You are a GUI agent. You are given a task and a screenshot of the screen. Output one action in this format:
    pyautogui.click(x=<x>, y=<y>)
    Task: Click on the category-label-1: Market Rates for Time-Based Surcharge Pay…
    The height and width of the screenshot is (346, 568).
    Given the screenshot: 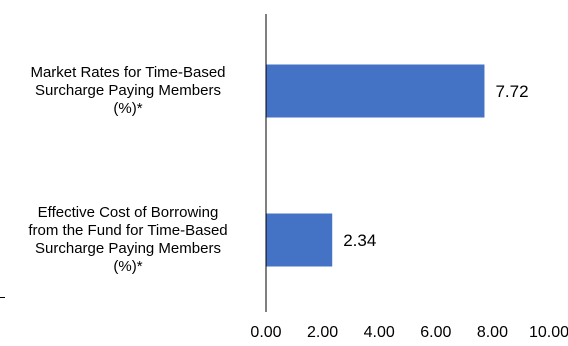 What is the action you would take?
    pyautogui.click(x=128, y=91)
    